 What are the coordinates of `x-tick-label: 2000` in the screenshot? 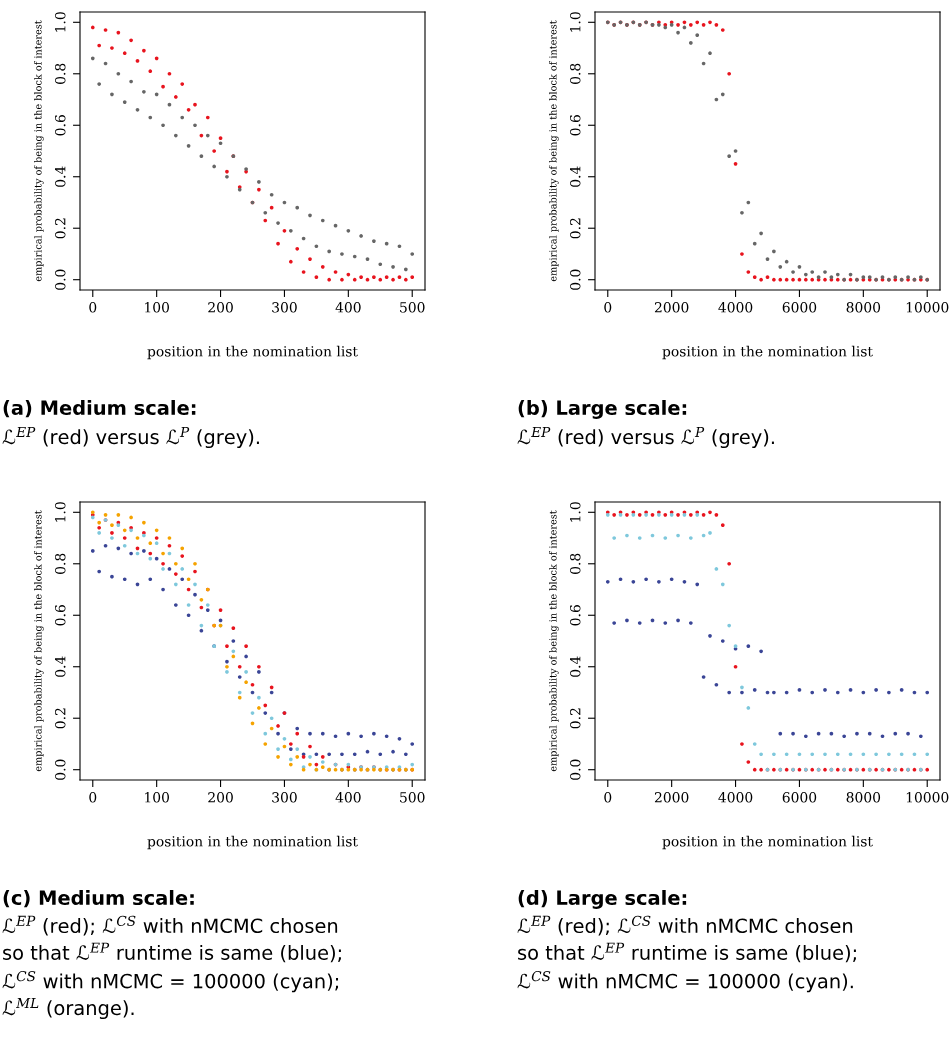 It's located at (671, 307).